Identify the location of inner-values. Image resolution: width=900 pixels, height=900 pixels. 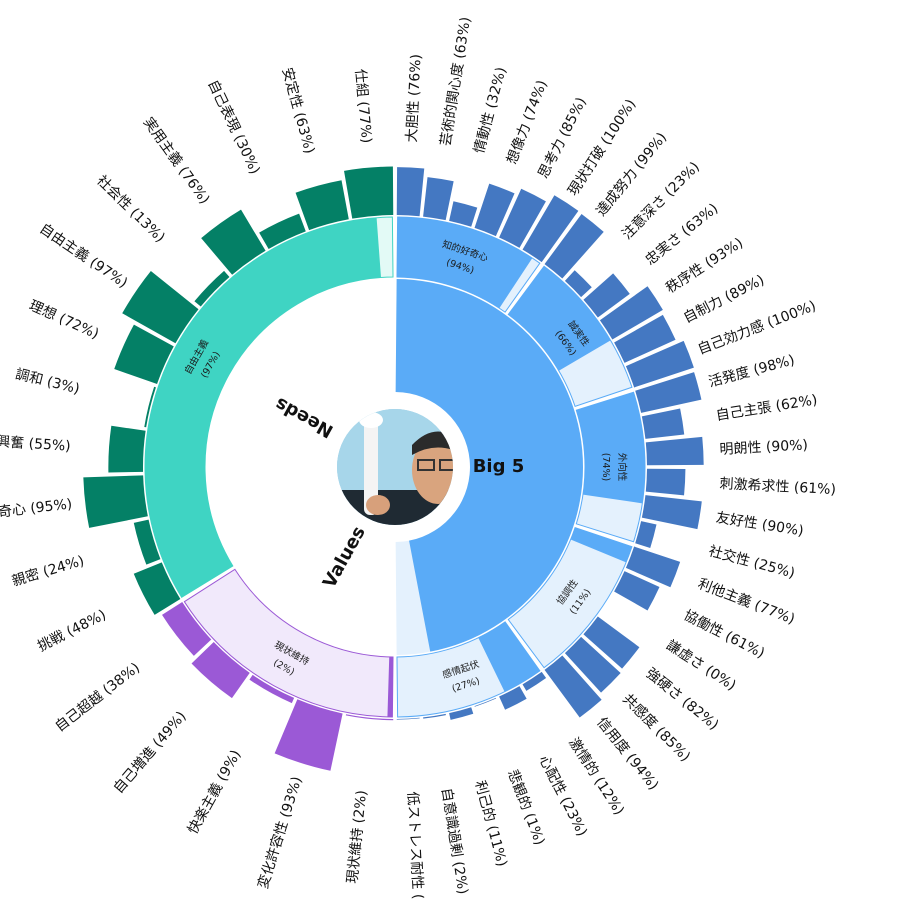
(315, 581).